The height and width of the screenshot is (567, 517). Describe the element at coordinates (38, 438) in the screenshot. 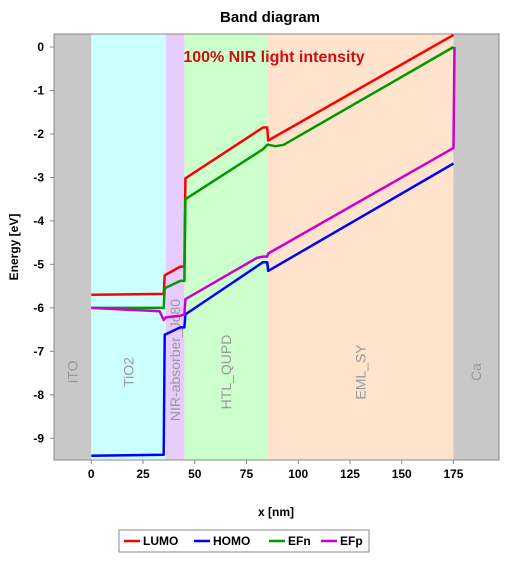

I see `y-tick-label: -9` at that location.